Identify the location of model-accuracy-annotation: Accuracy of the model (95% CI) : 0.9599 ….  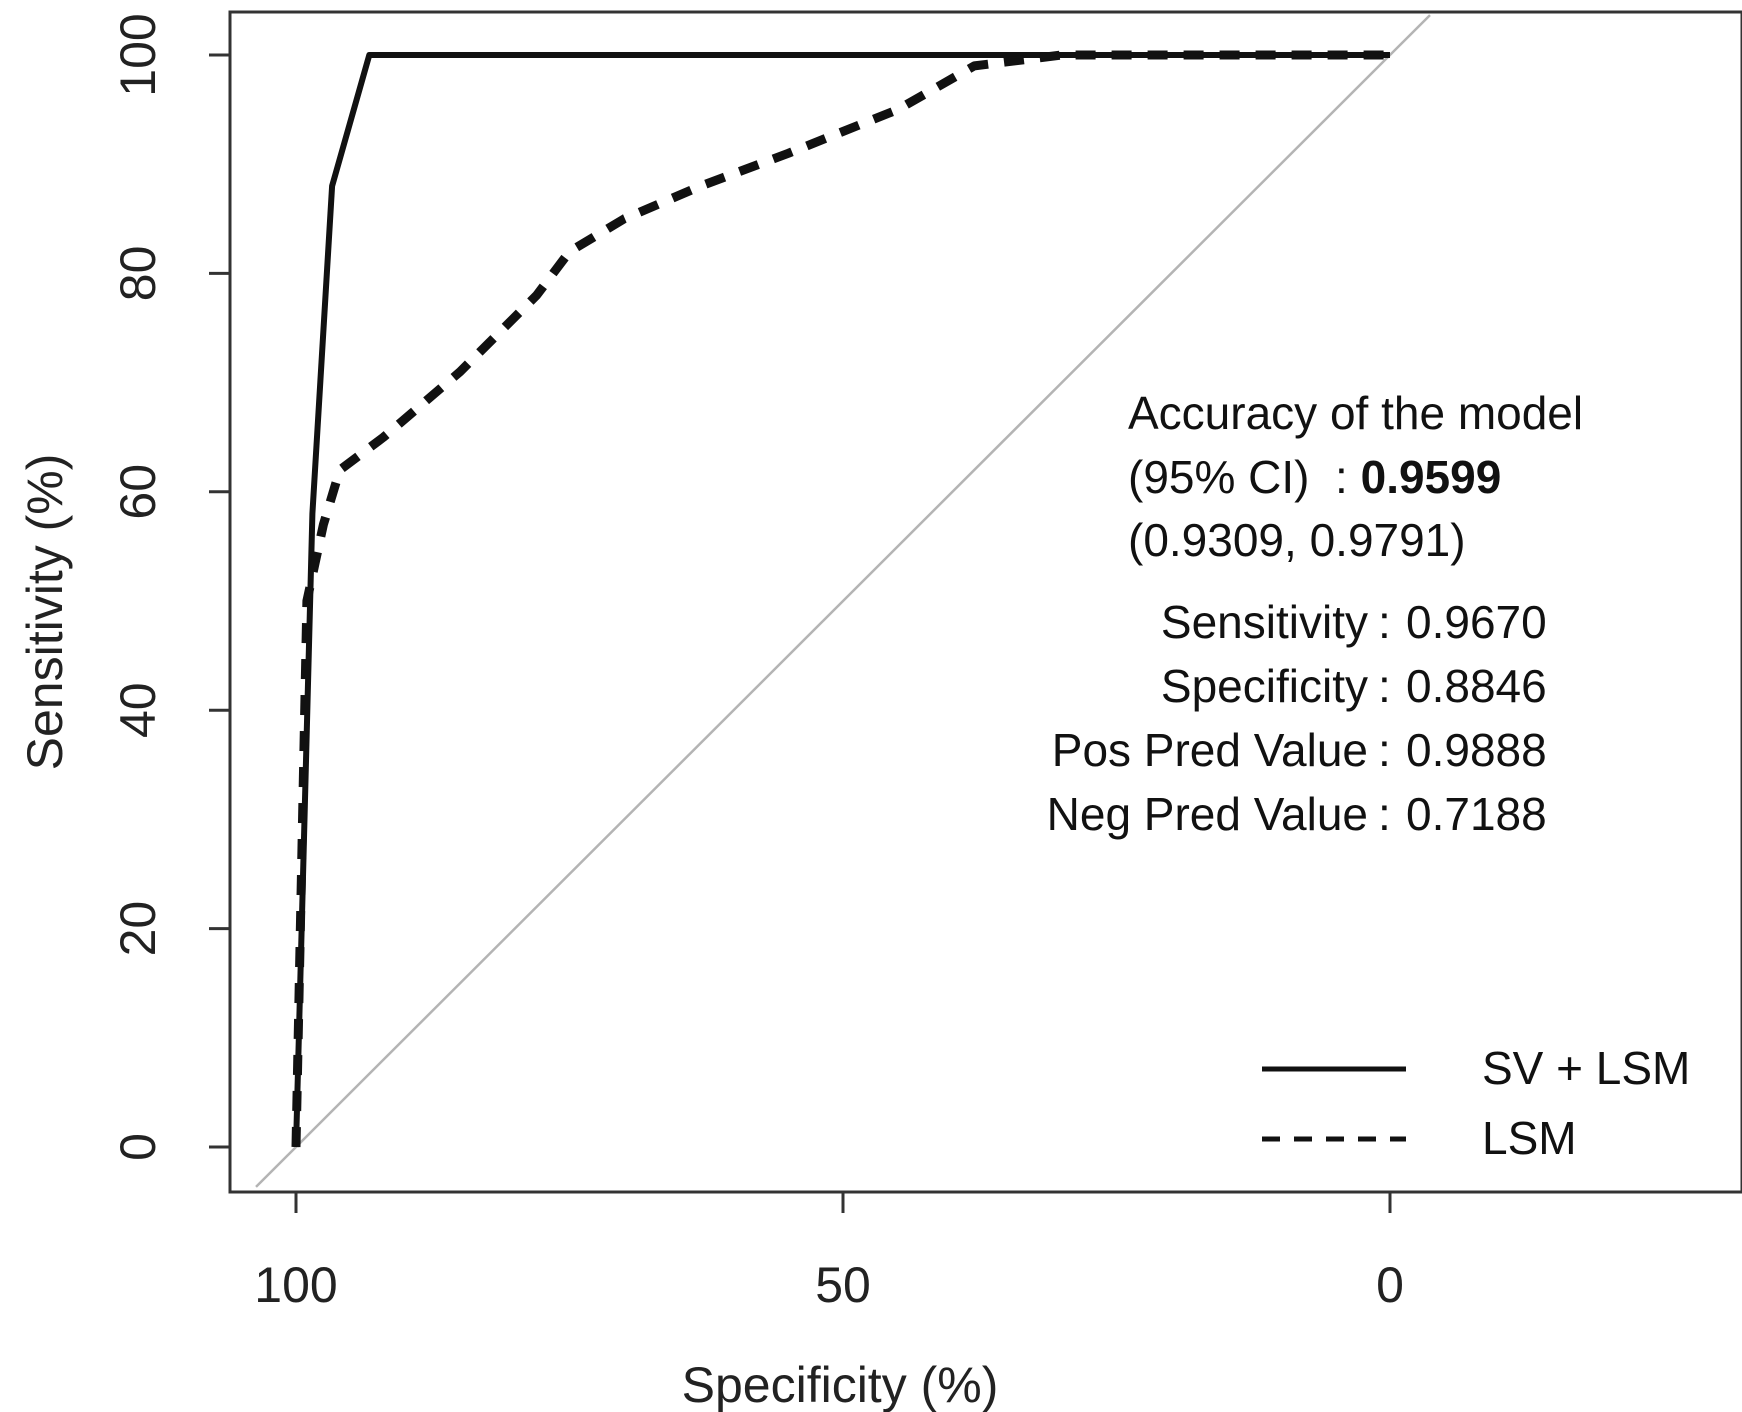
(1355, 476).